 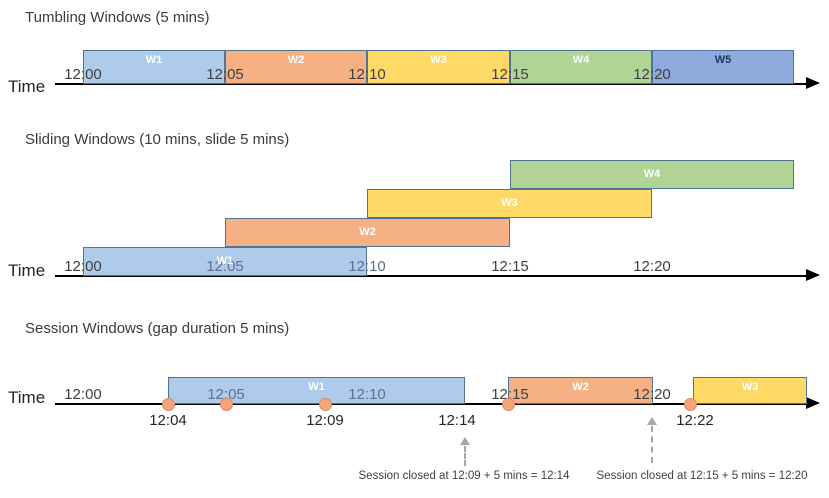 What do you see at coordinates (457, 420) in the screenshot?
I see `event-time-label: 12:14` at bounding box center [457, 420].